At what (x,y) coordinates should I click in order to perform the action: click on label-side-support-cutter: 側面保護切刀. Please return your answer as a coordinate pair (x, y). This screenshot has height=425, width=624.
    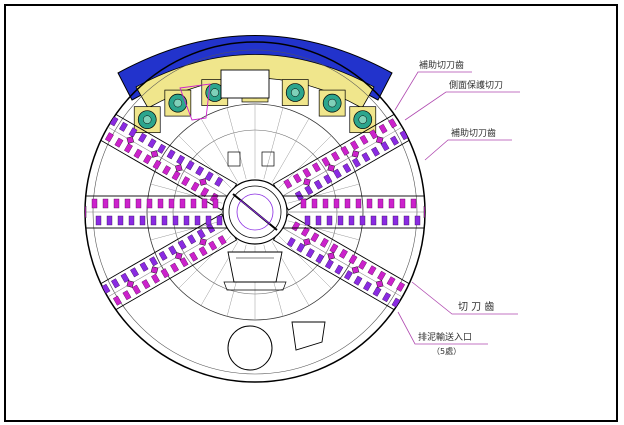
    Looking at the image, I should click on (476, 85).